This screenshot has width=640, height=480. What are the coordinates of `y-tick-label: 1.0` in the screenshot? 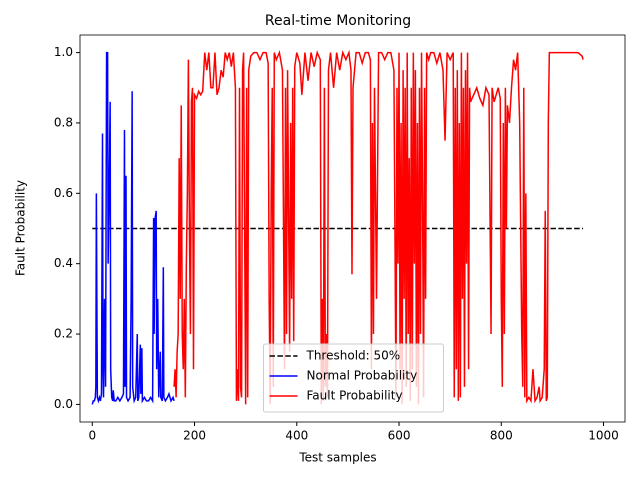 It's located at (63, 52).